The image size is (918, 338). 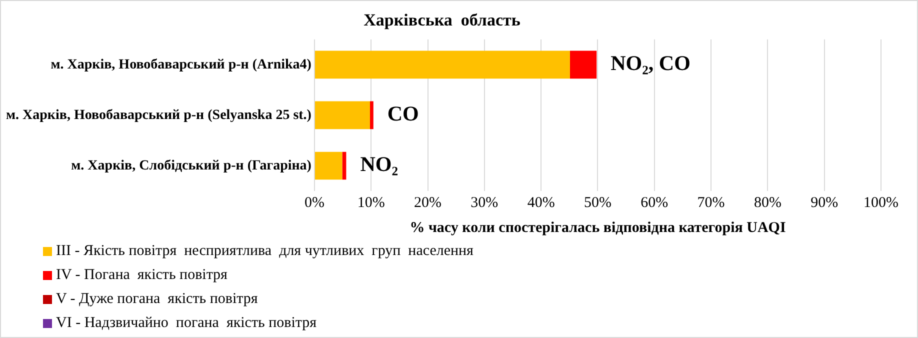 I want to click on x-tick-label: 30%, so click(x=484, y=202).